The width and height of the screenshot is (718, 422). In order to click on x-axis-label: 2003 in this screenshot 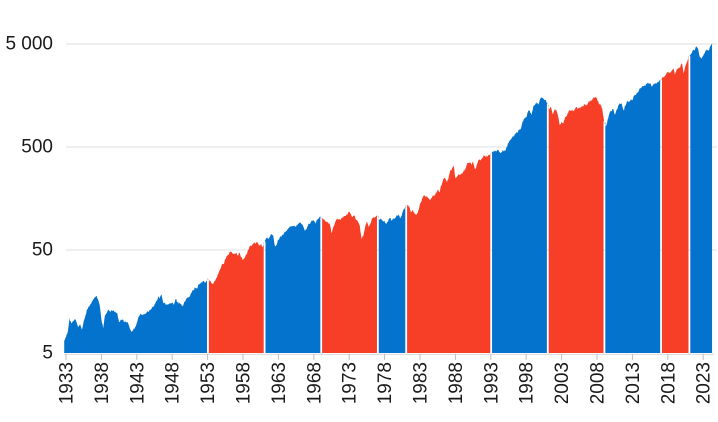, I will do `click(562, 383)`.